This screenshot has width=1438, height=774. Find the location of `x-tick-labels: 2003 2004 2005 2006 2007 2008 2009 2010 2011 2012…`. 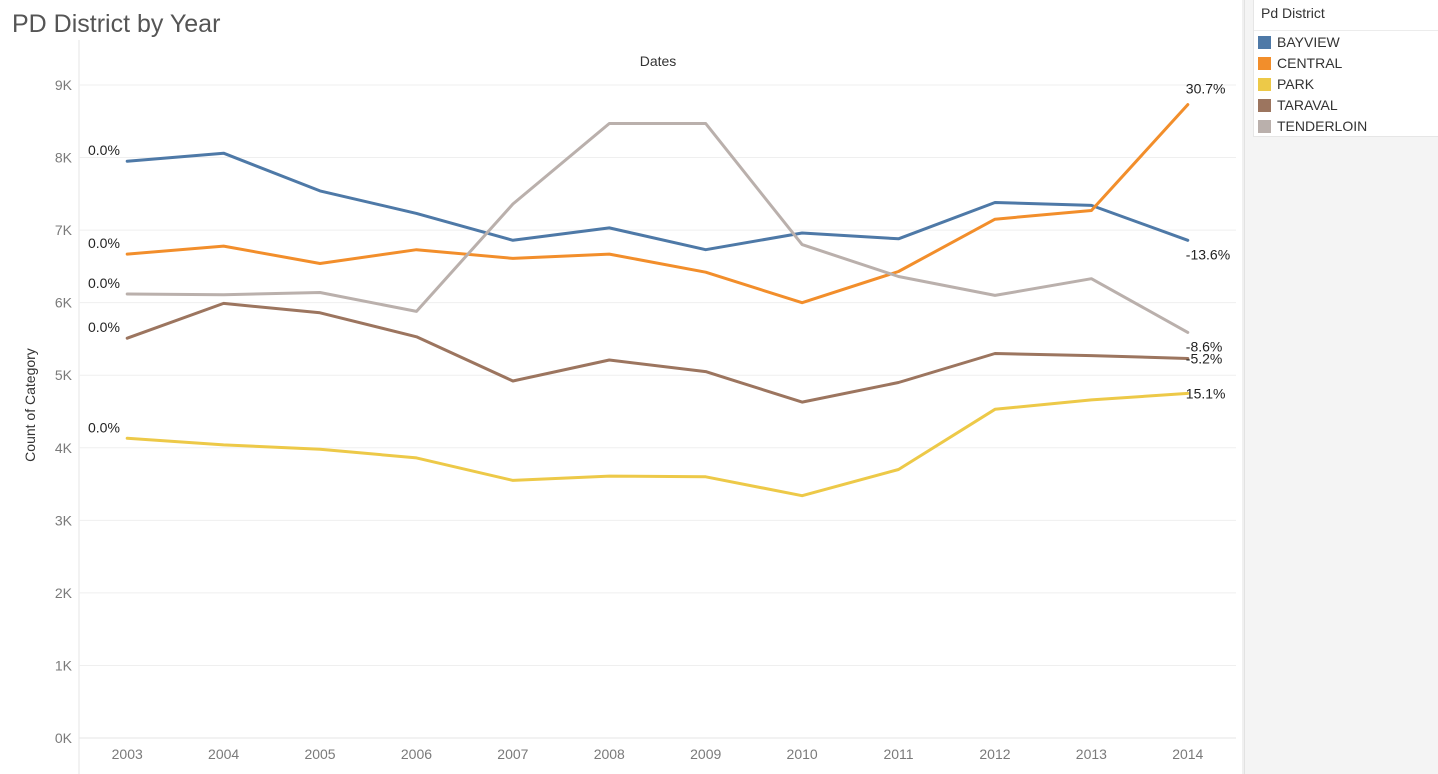

x-tick-labels: 2003 2004 2005 2006 2007 2008 2009 2010 2011 2012… is located at coordinates (658, 754).